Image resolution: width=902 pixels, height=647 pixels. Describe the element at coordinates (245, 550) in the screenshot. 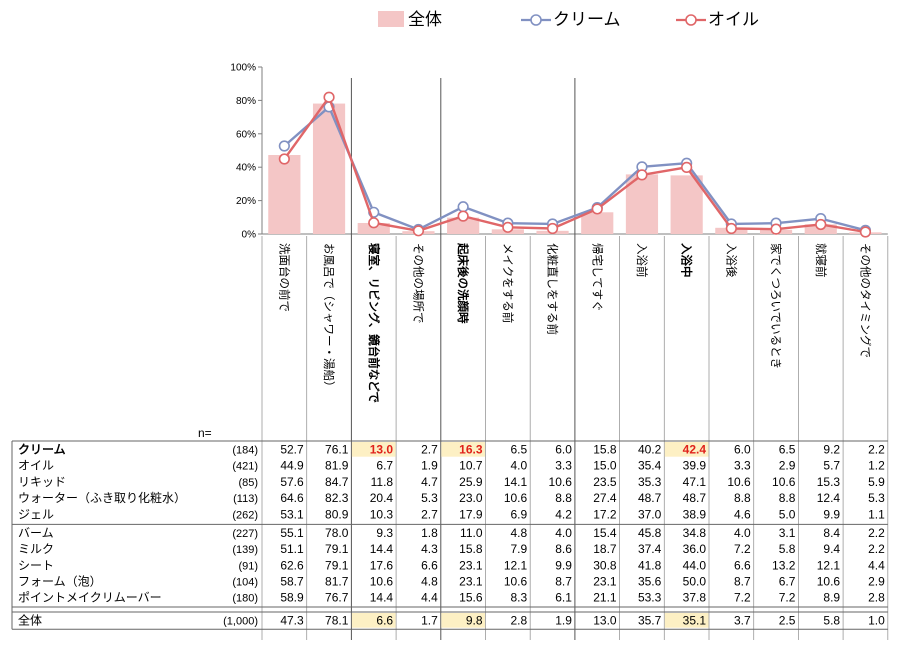

I see `row-n: (139)` at that location.